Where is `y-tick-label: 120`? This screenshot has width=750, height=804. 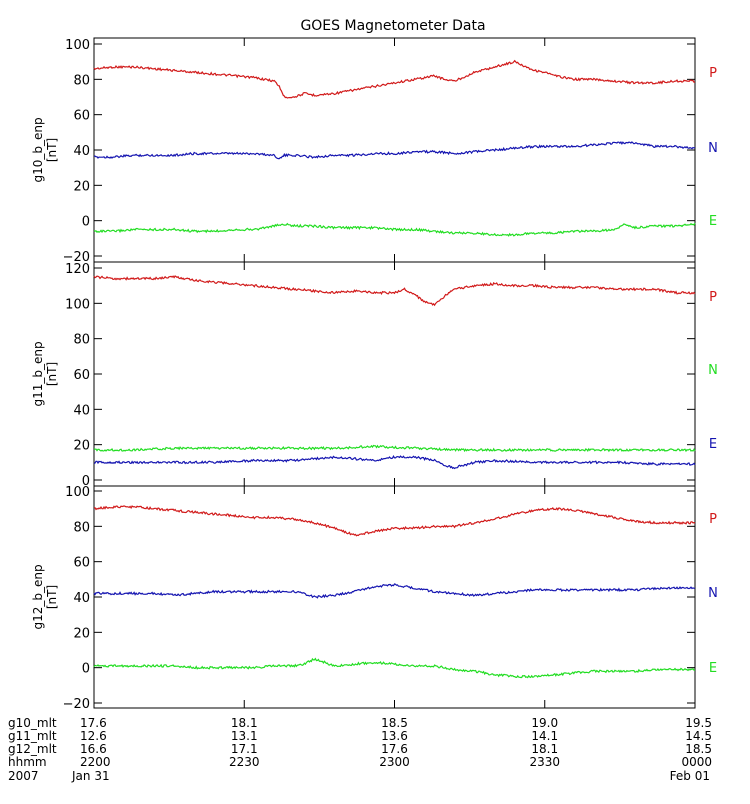
y-tick-label: 120 is located at coordinates (77, 269).